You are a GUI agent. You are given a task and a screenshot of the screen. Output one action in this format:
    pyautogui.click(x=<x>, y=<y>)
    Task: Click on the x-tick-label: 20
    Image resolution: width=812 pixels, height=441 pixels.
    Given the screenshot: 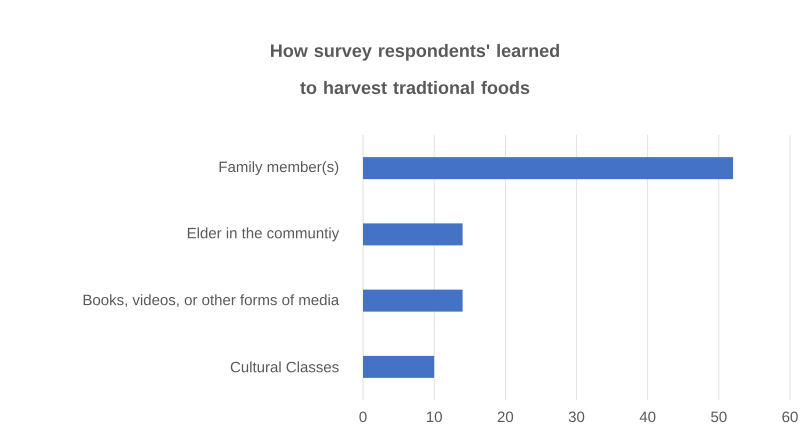 What is the action you would take?
    pyautogui.click(x=506, y=417)
    